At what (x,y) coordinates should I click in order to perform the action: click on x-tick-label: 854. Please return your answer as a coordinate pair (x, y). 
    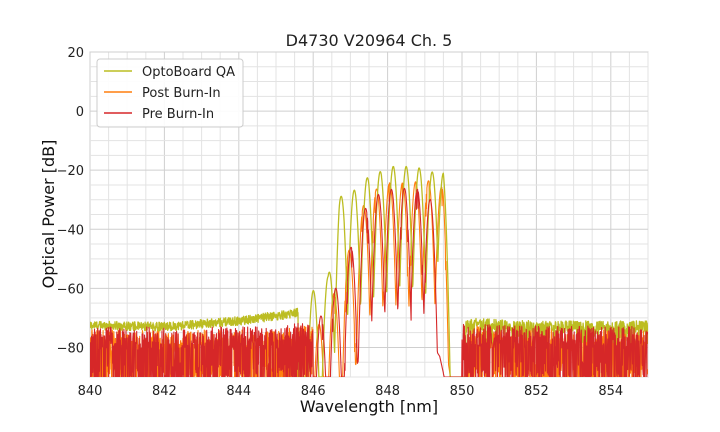
    Looking at the image, I should click on (610, 391).